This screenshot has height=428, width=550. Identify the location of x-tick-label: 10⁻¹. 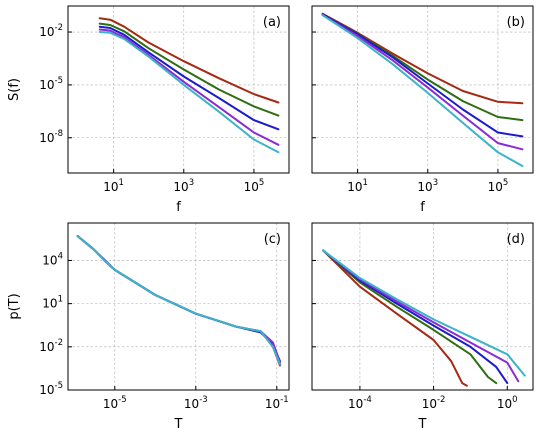
(277, 403).